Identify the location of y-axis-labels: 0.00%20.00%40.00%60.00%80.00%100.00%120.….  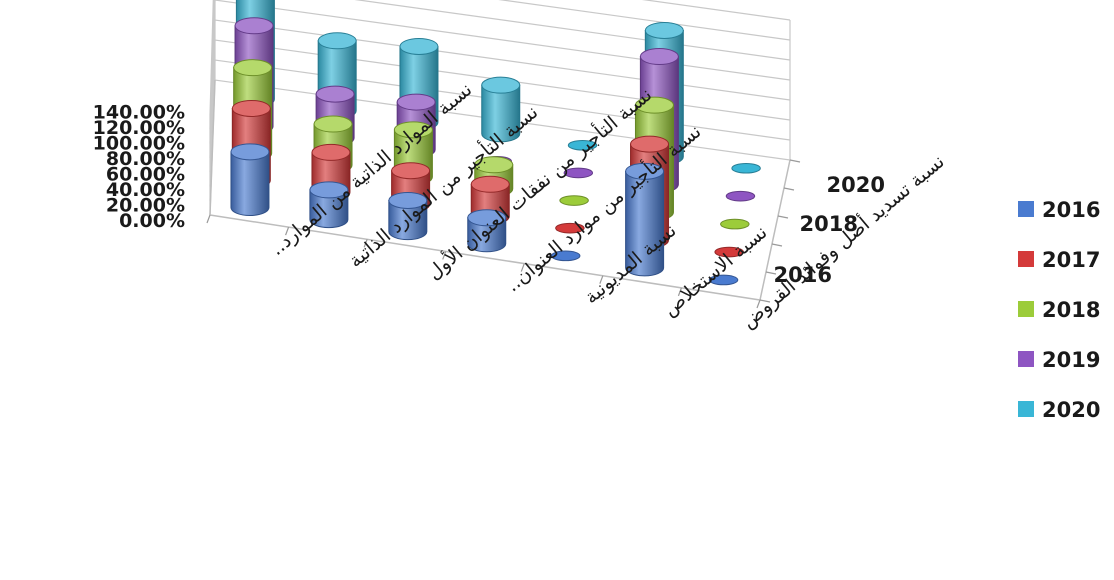
(139, 167).